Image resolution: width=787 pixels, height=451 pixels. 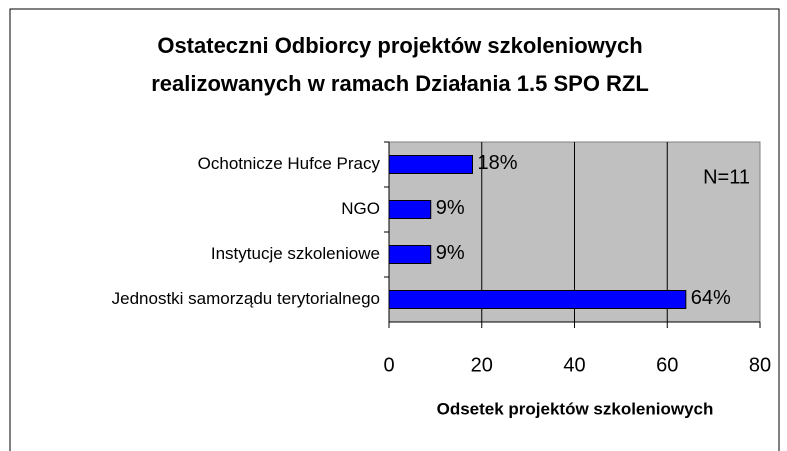 I want to click on x-tick-label: 80, so click(x=760, y=365).